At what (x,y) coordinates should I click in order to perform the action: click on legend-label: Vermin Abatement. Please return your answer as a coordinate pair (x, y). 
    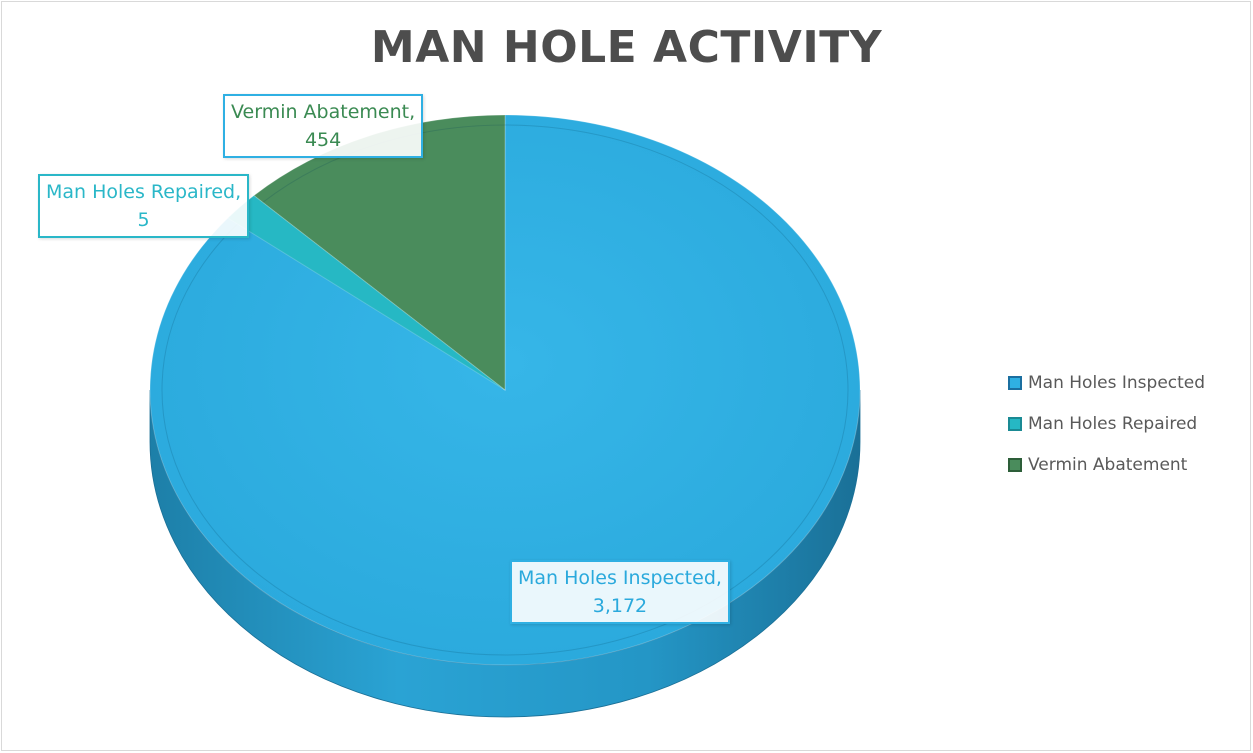
    Looking at the image, I should click on (1108, 464).